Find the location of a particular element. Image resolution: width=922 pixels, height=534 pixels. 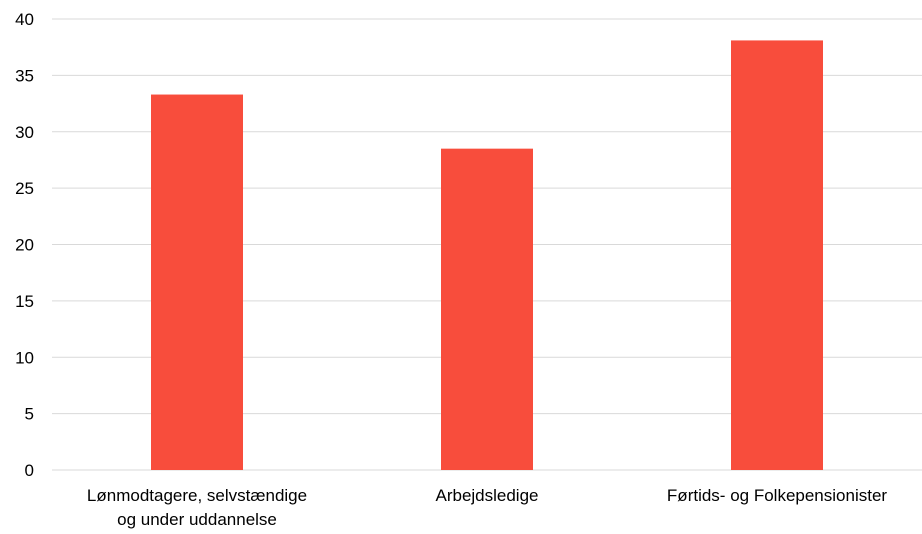

y-tick-label: 40 is located at coordinates (24, 19).